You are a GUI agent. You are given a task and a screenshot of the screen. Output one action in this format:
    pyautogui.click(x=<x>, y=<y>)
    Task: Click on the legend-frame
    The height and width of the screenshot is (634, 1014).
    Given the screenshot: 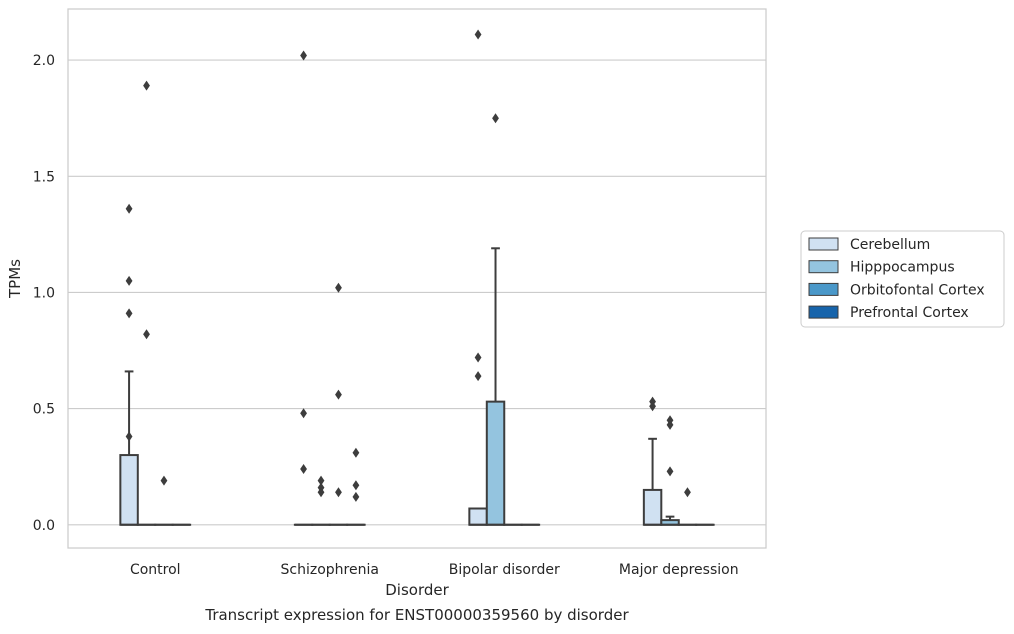 What is the action you would take?
    pyautogui.click(x=902, y=279)
    